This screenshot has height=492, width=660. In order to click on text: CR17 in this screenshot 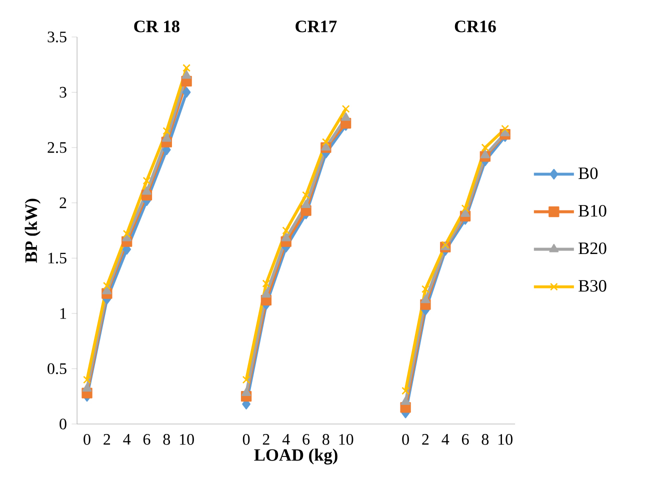, I will do `click(316, 26)`.